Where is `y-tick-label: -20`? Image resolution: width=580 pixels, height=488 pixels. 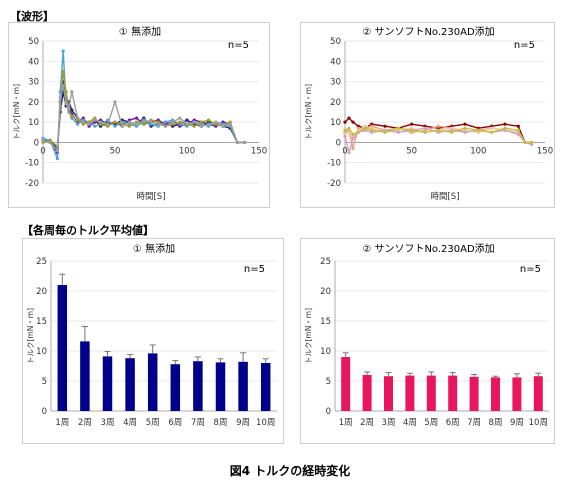
y-tick-label: -20 is located at coordinates (32, 184).